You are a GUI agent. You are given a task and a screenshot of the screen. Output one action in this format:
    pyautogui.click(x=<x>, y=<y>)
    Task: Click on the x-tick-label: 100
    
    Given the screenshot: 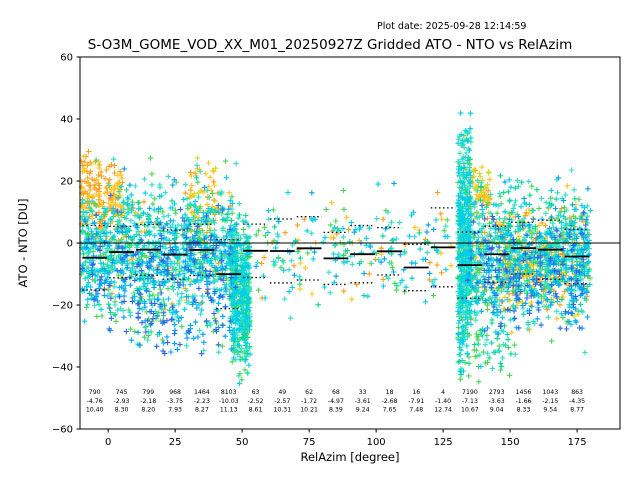 What is the action you would take?
    pyautogui.click(x=376, y=442)
    